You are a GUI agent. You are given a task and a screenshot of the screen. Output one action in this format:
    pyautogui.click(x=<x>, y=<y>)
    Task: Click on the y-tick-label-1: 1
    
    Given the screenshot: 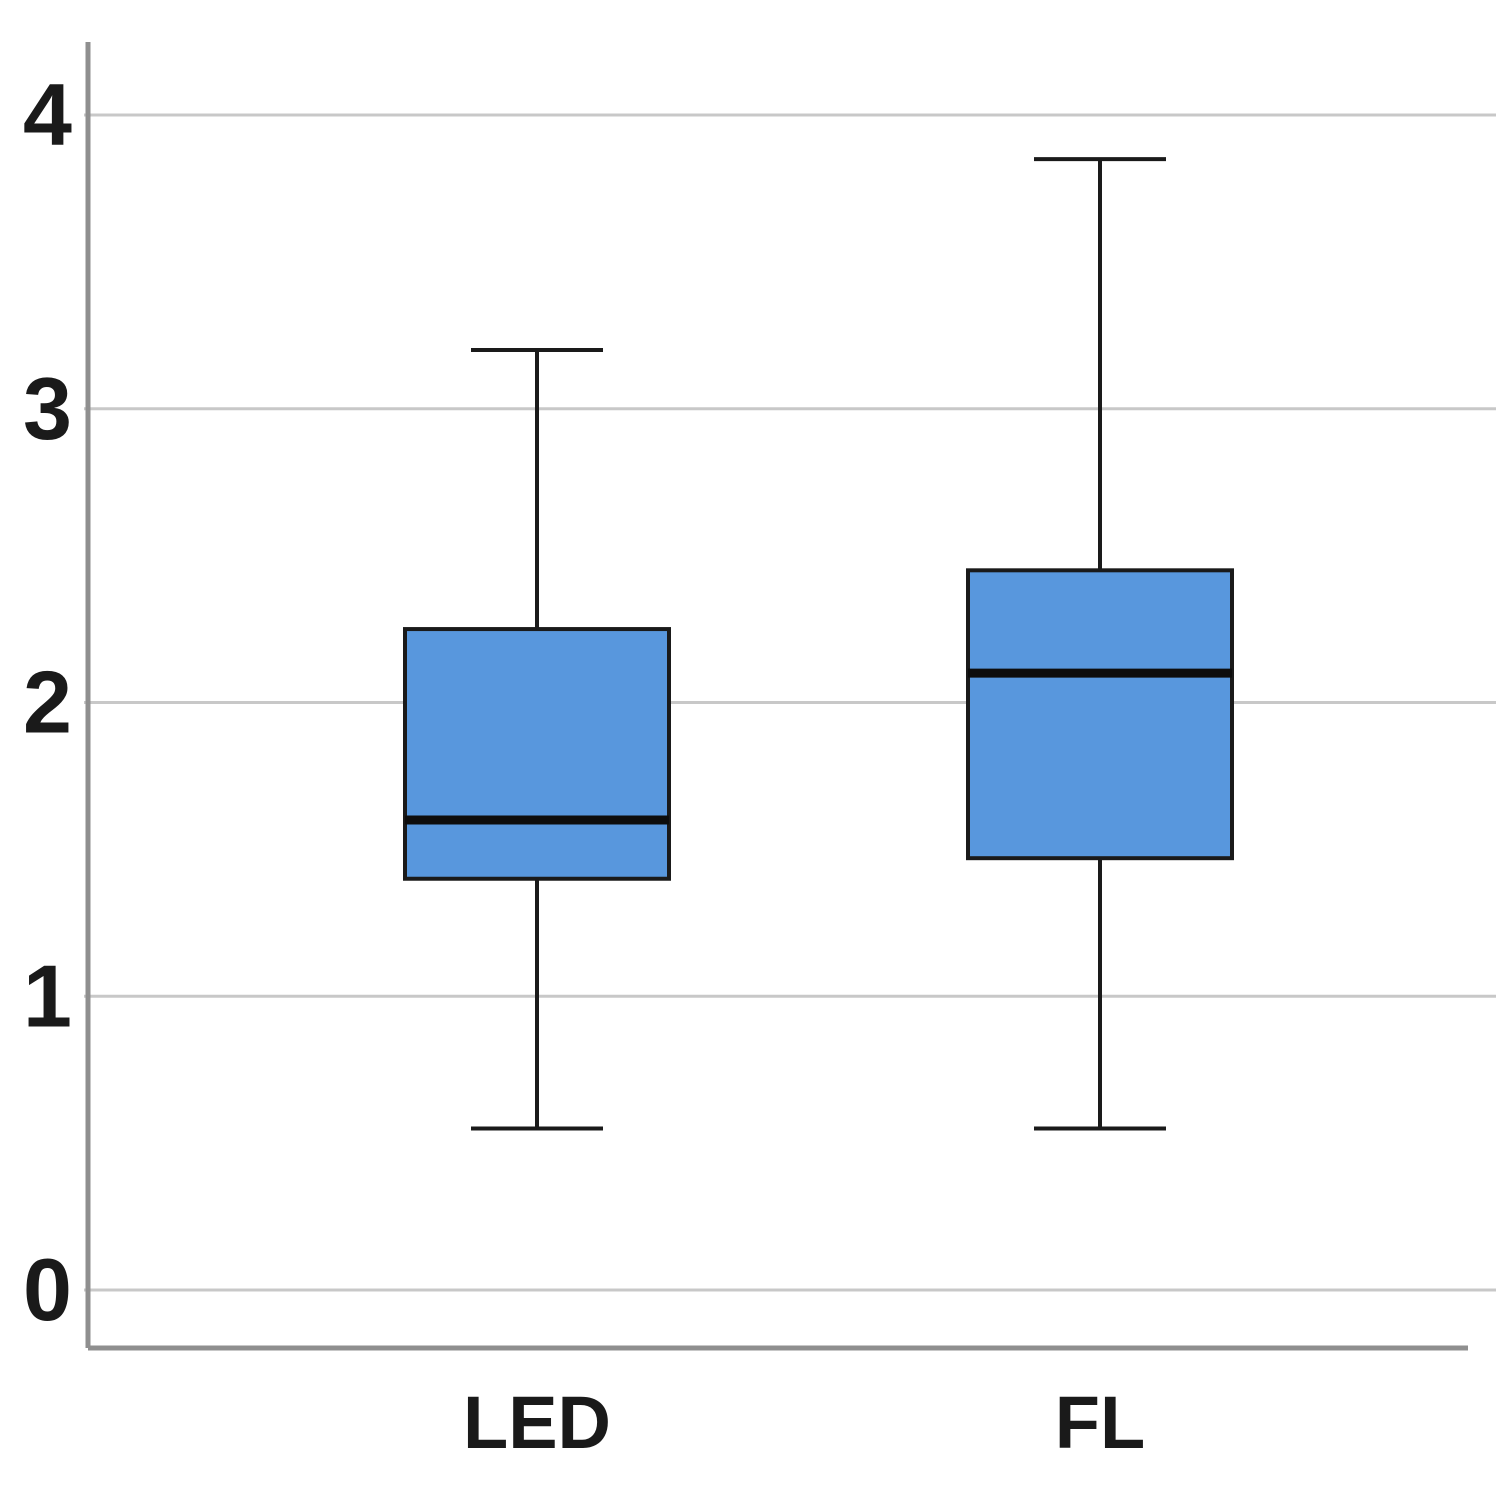 What is the action you would take?
    pyautogui.click(x=47, y=995)
    